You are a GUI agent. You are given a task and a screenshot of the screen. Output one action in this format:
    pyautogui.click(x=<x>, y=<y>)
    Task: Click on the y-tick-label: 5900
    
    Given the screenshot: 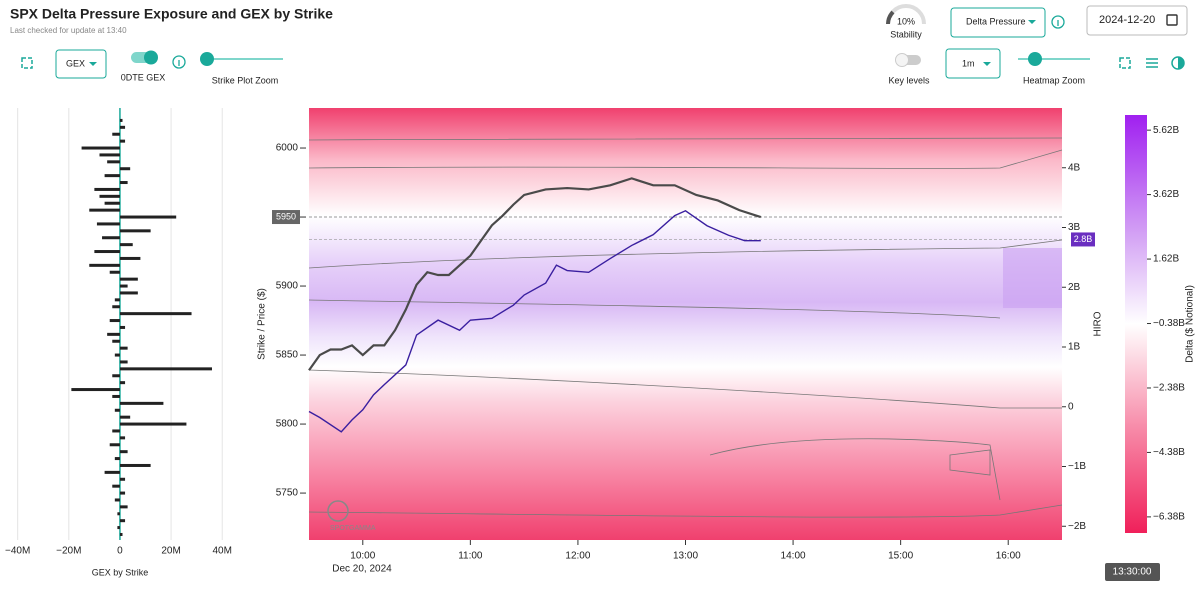 What is the action you would take?
    pyautogui.click(x=287, y=286)
    